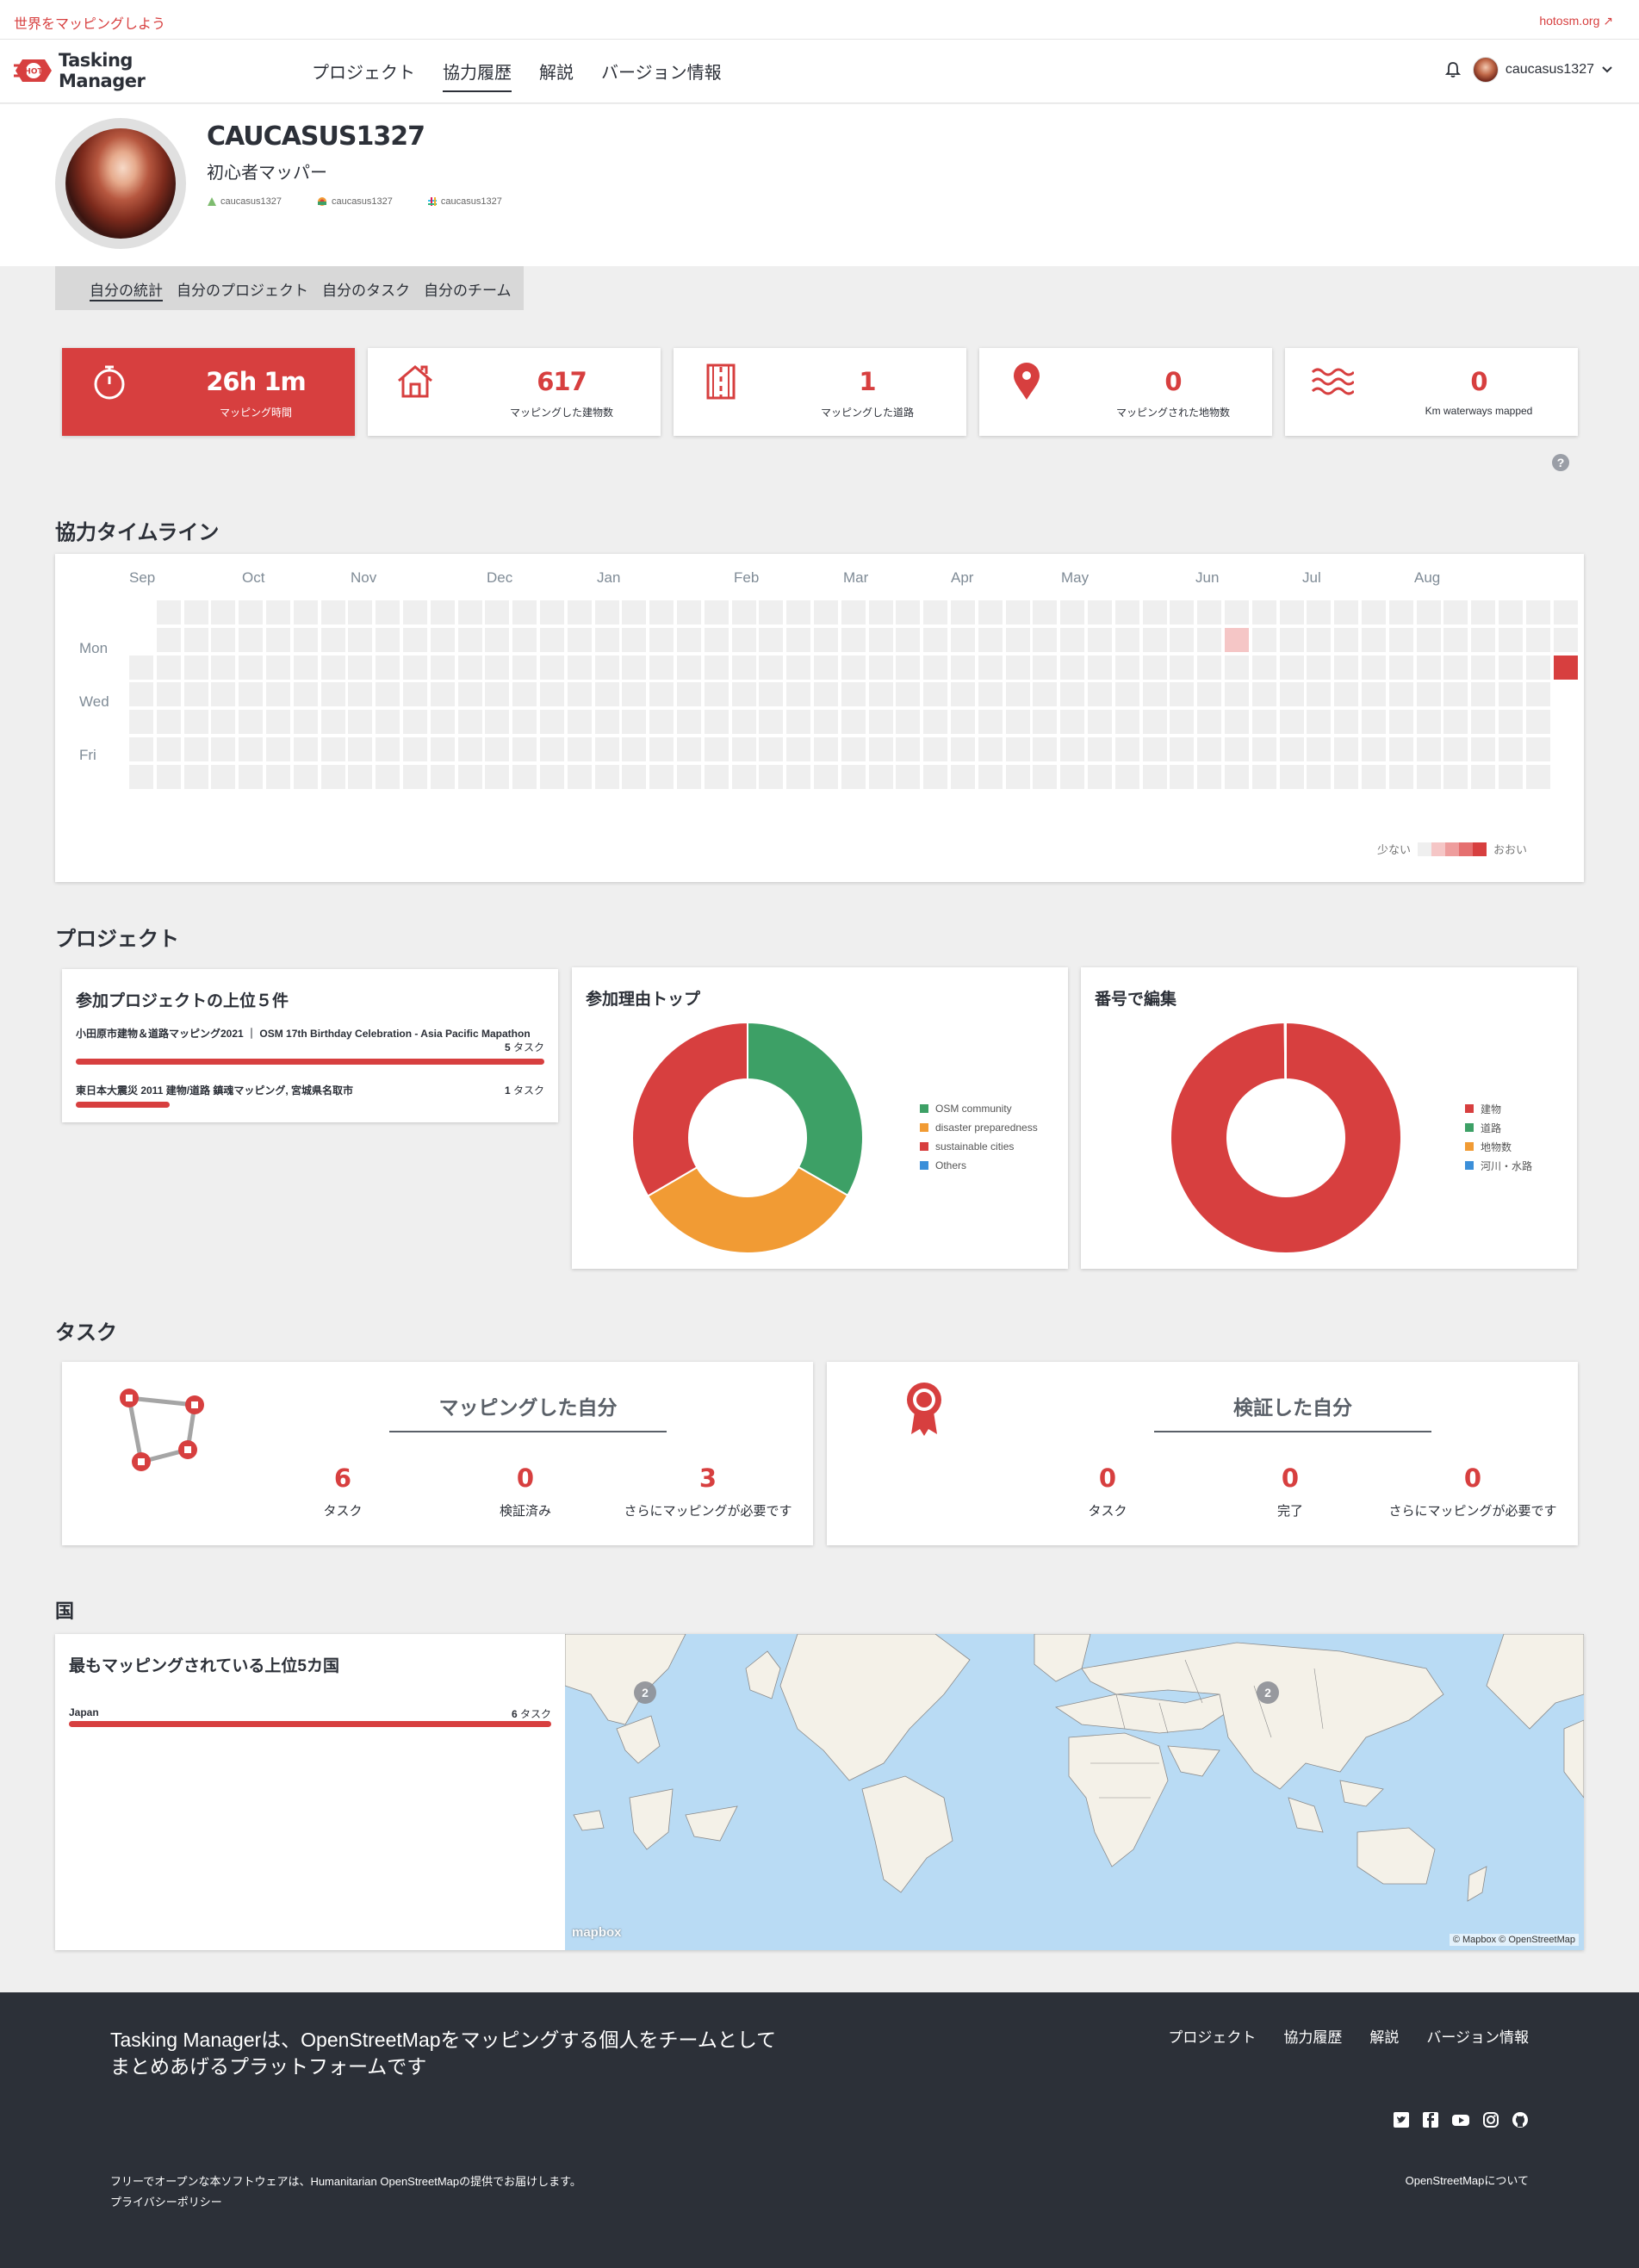 This screenshot has width=1639, height=2268. I want to click on legend-item: 建物, so click(1498, 1109).